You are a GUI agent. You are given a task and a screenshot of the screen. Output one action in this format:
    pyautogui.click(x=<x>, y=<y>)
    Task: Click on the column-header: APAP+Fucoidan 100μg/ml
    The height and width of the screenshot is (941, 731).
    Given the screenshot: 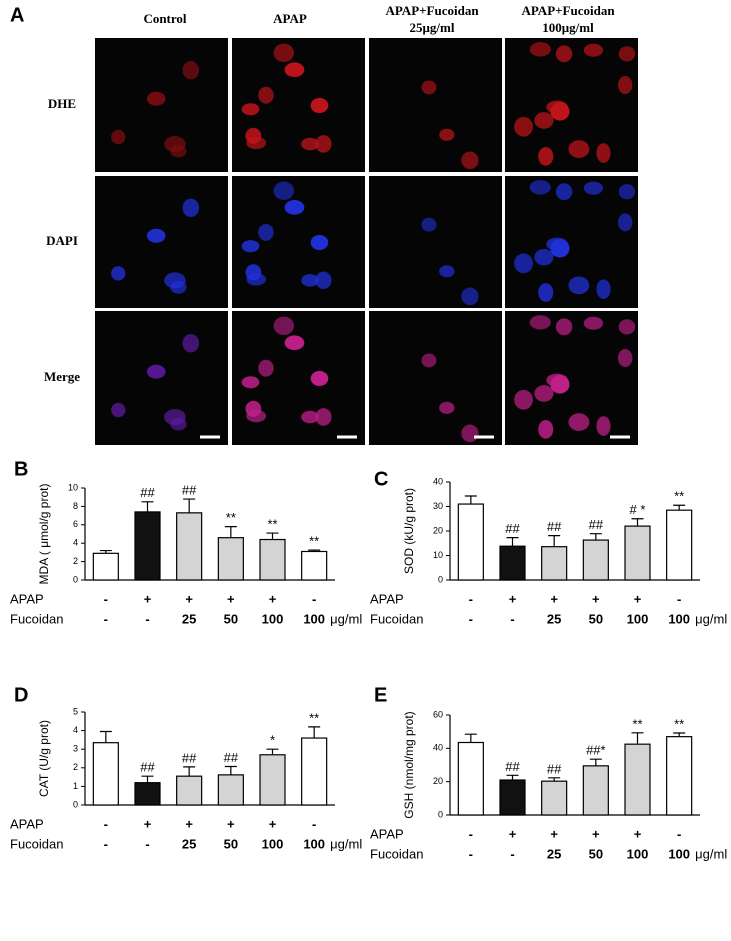 What is the action you would take?
    pyautogui.click(x=568, y=19)
    